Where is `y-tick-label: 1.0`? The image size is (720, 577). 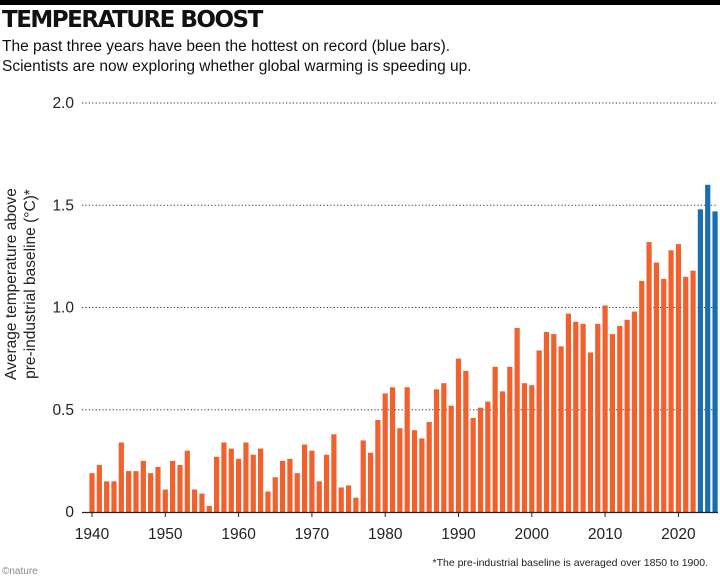
y-tick-label: 1.0 is located at coordinates (63, 308).